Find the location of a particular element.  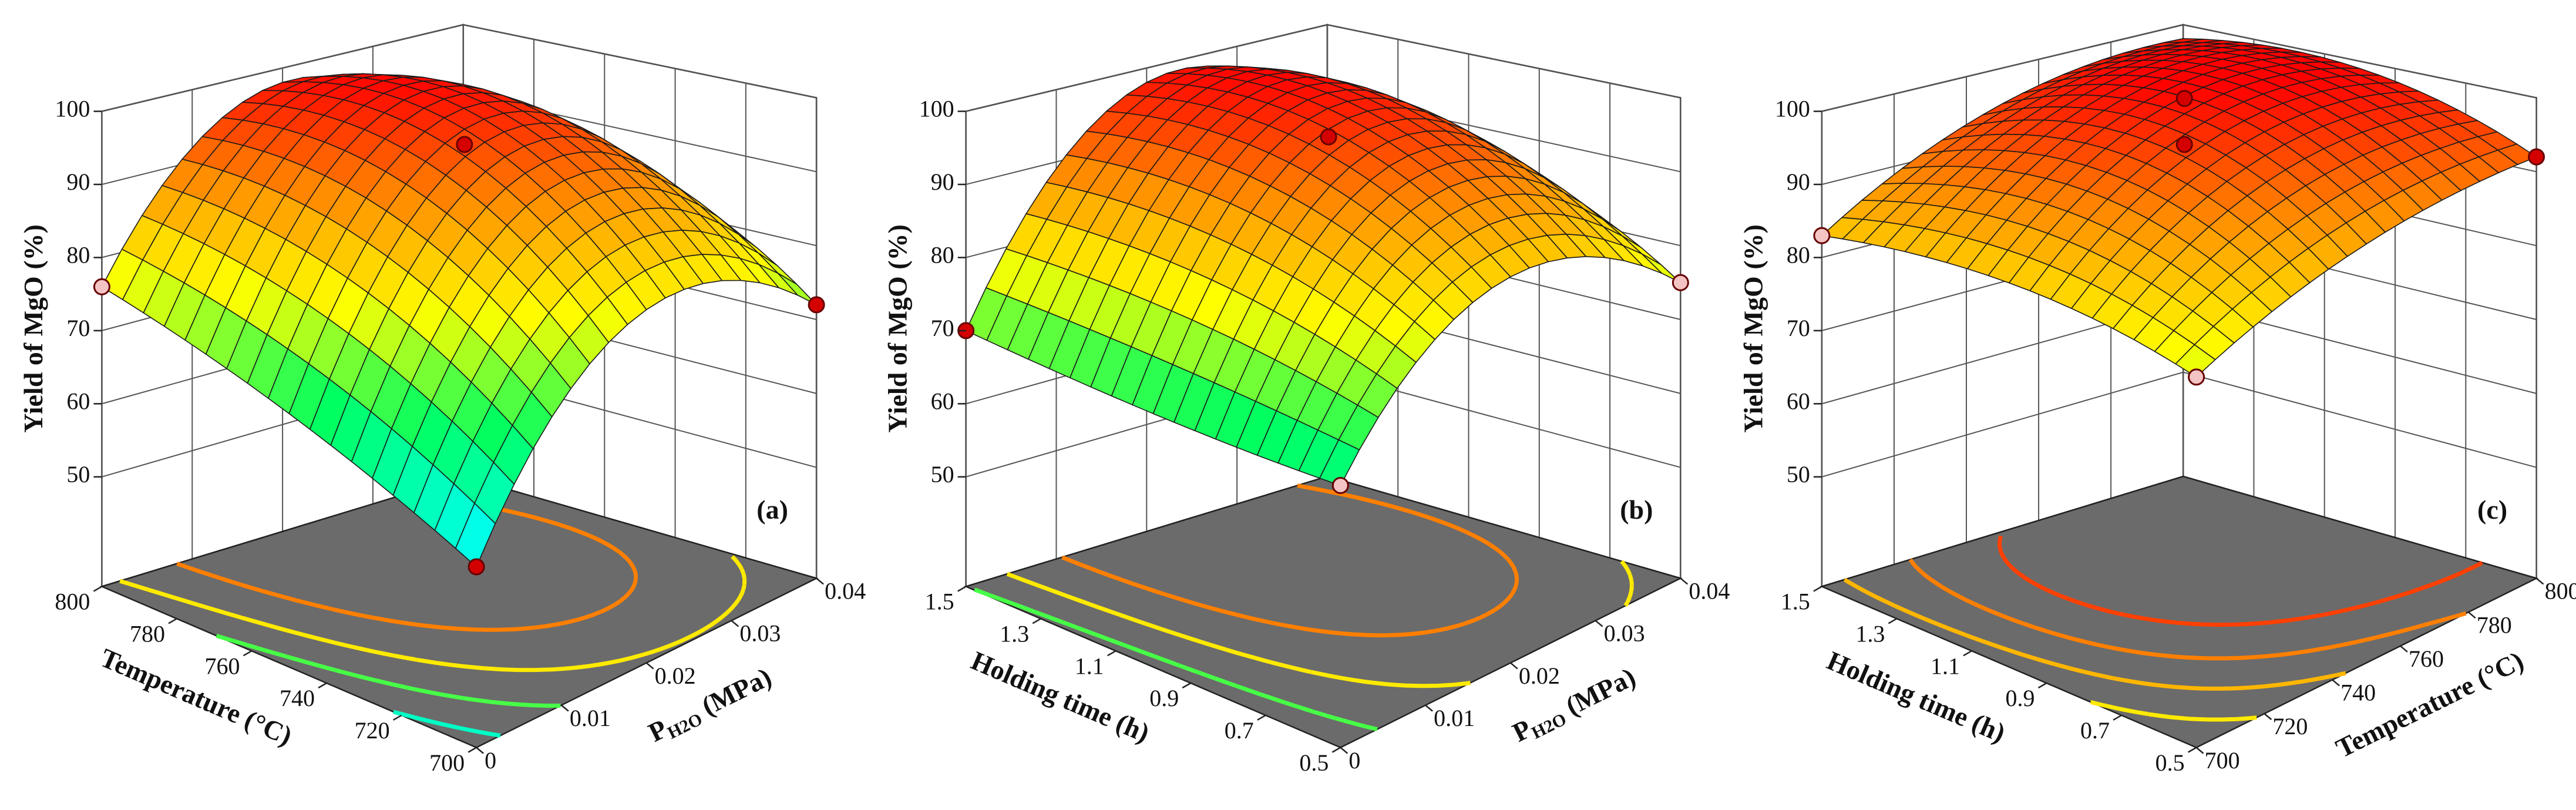

panel-label: (a) is located at coordinates (772, 510).